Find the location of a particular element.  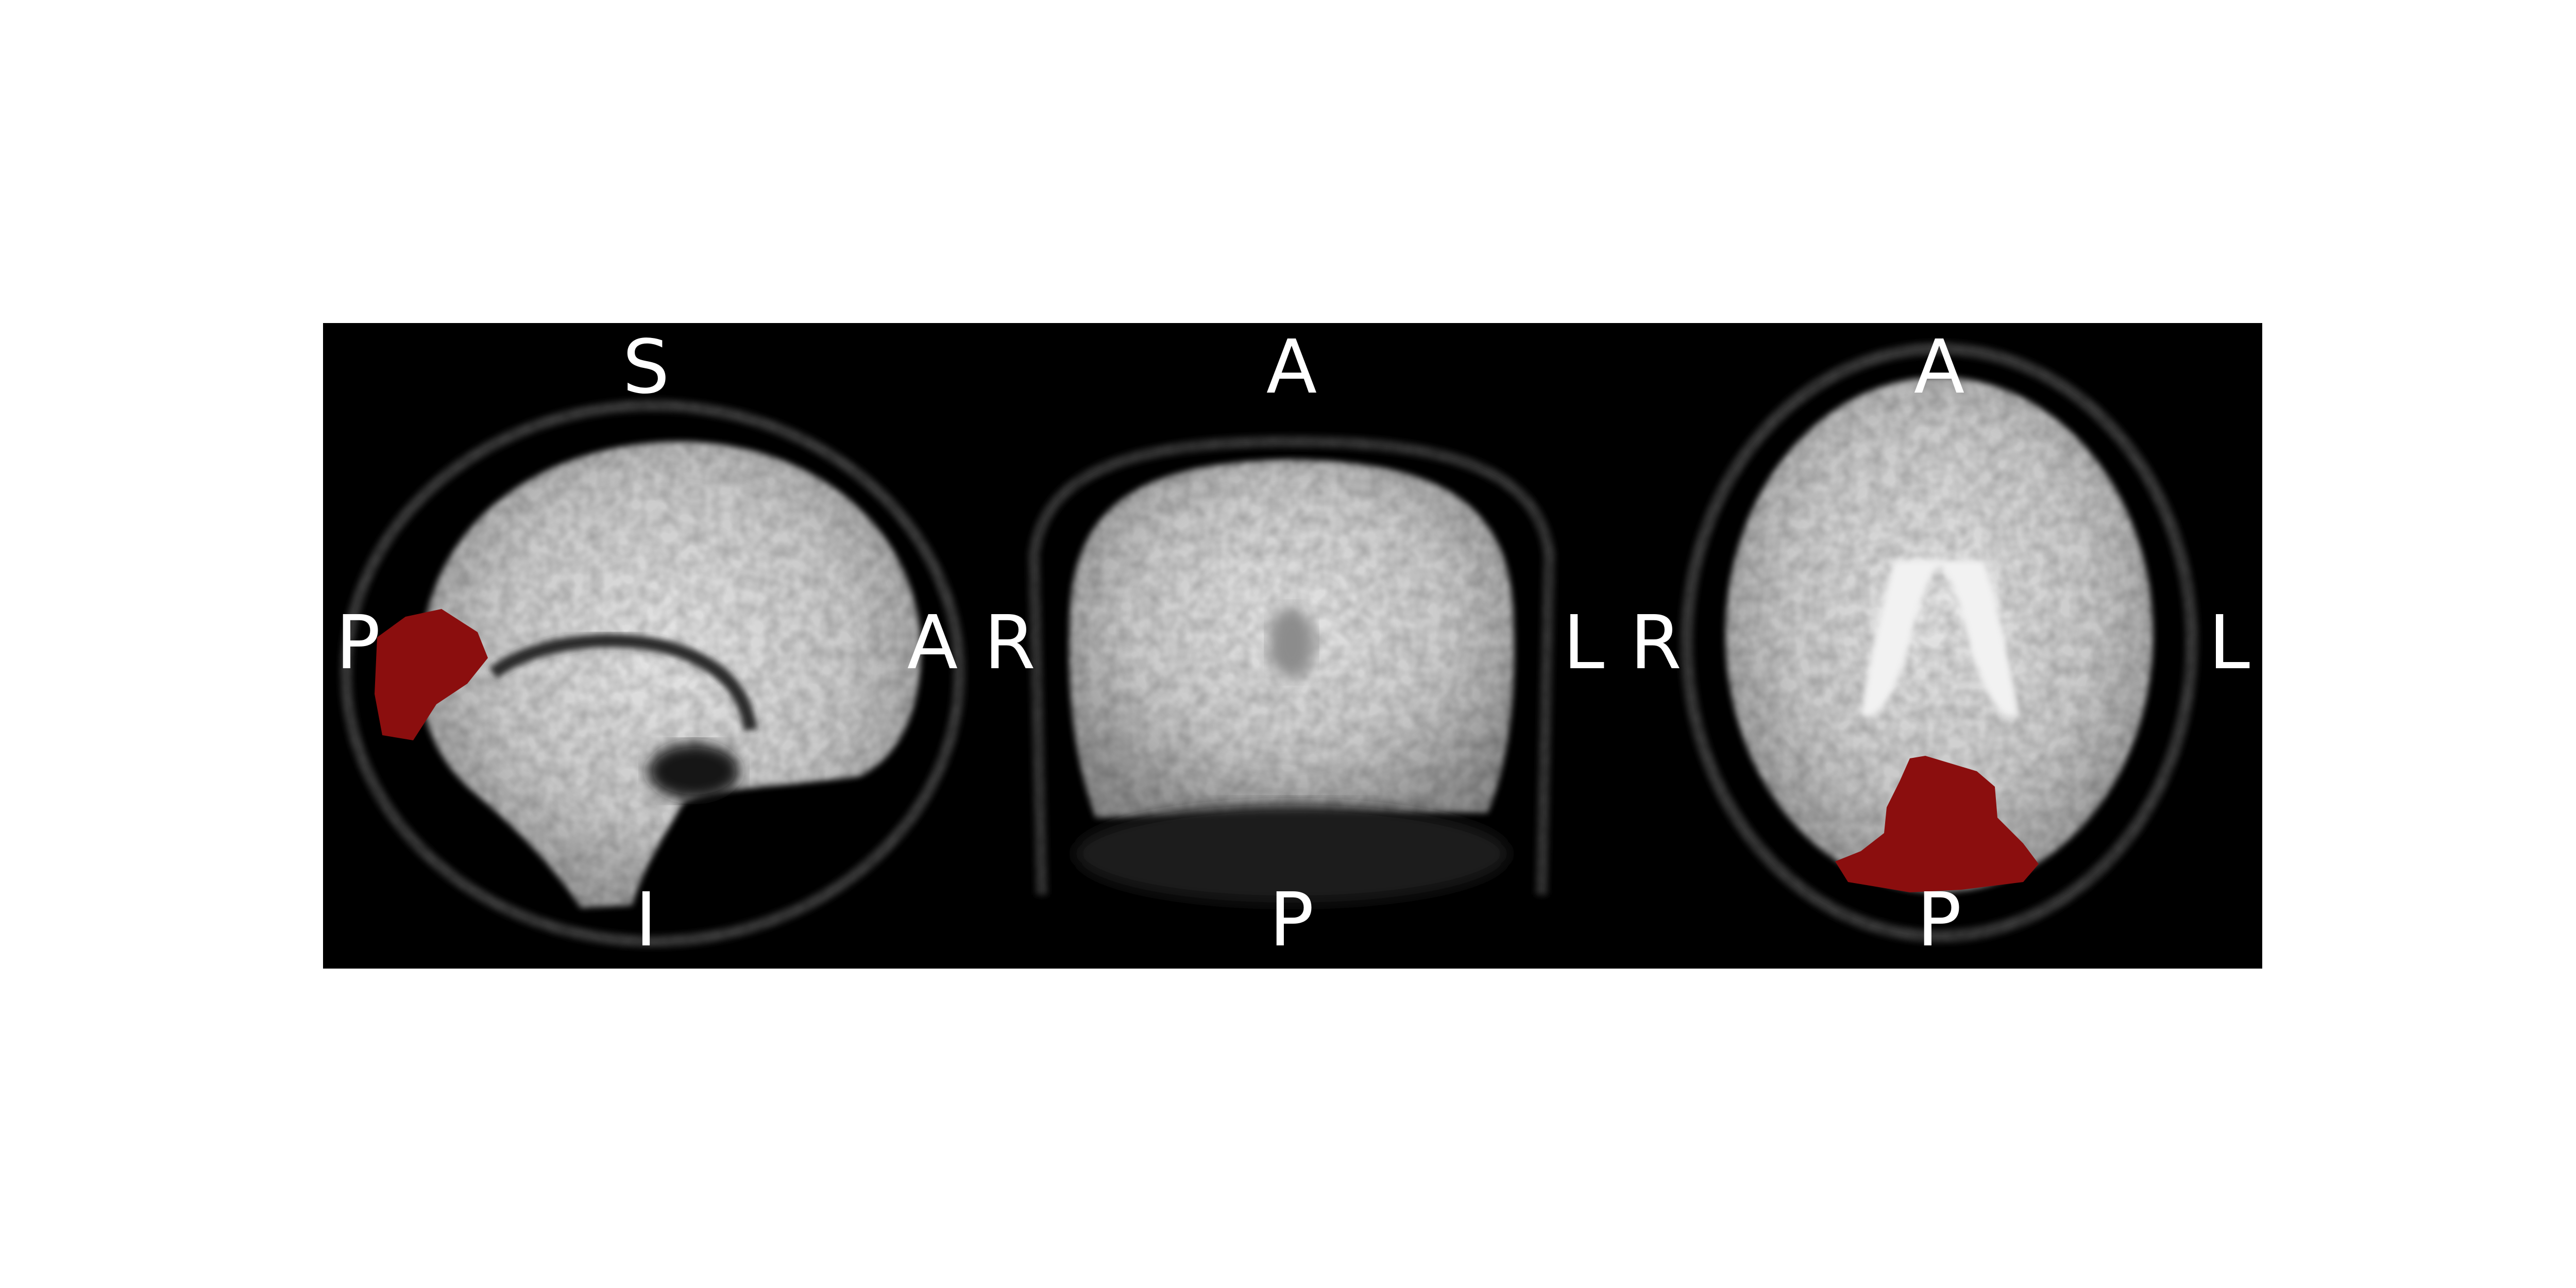

sagittal-overlay-region is located at coordinates (431, 674).